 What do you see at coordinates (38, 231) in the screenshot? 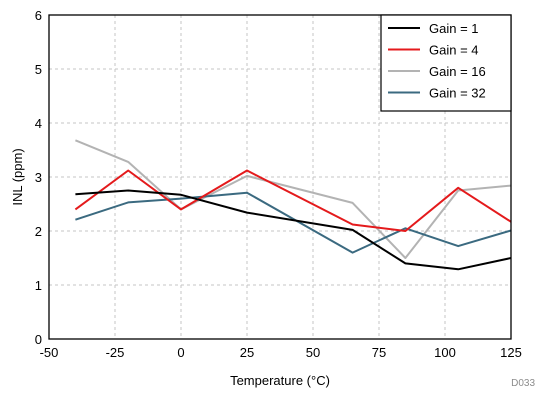
I see `y-tick-label: 2` at bounding box center [38, 231].